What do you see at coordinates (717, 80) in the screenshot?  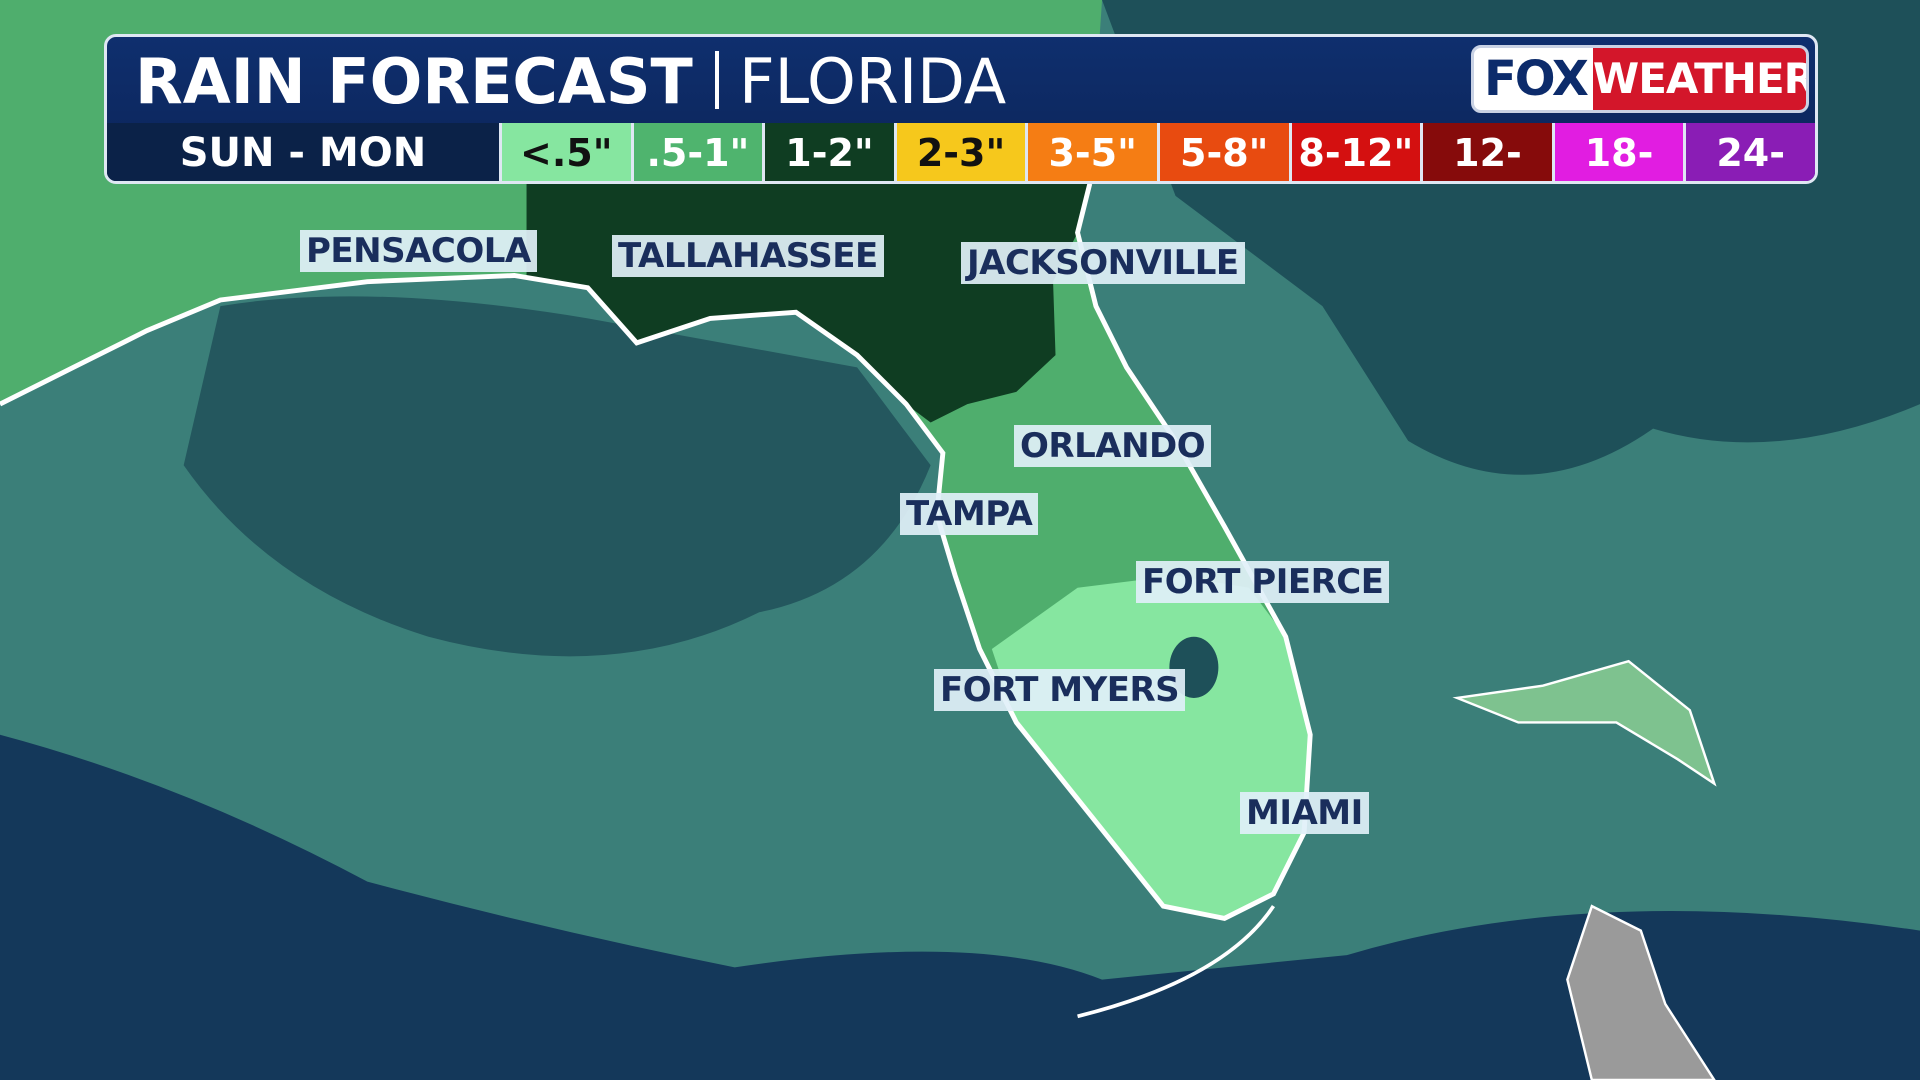 I see `separator` at bounding box center [717, 80].